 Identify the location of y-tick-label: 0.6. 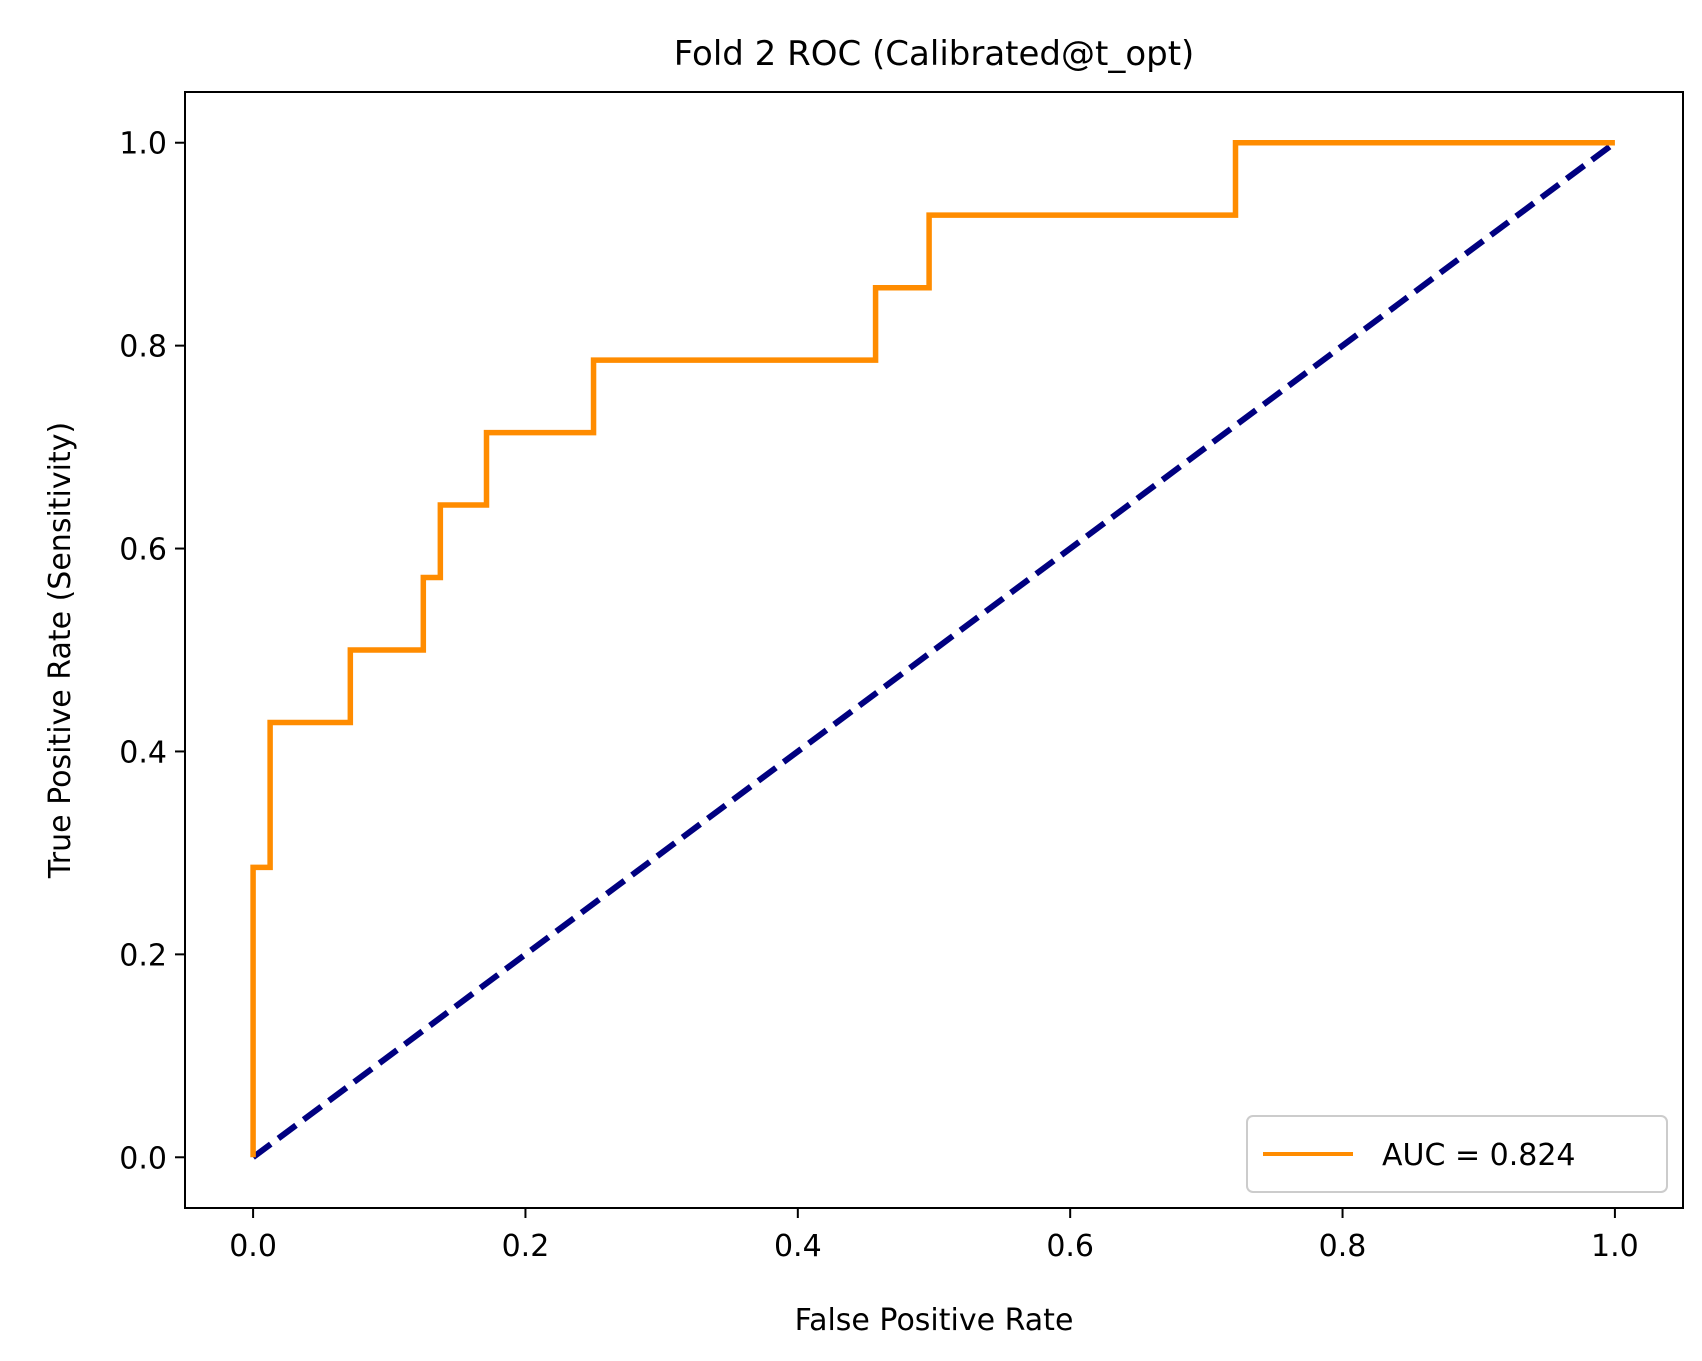
(143, 550).